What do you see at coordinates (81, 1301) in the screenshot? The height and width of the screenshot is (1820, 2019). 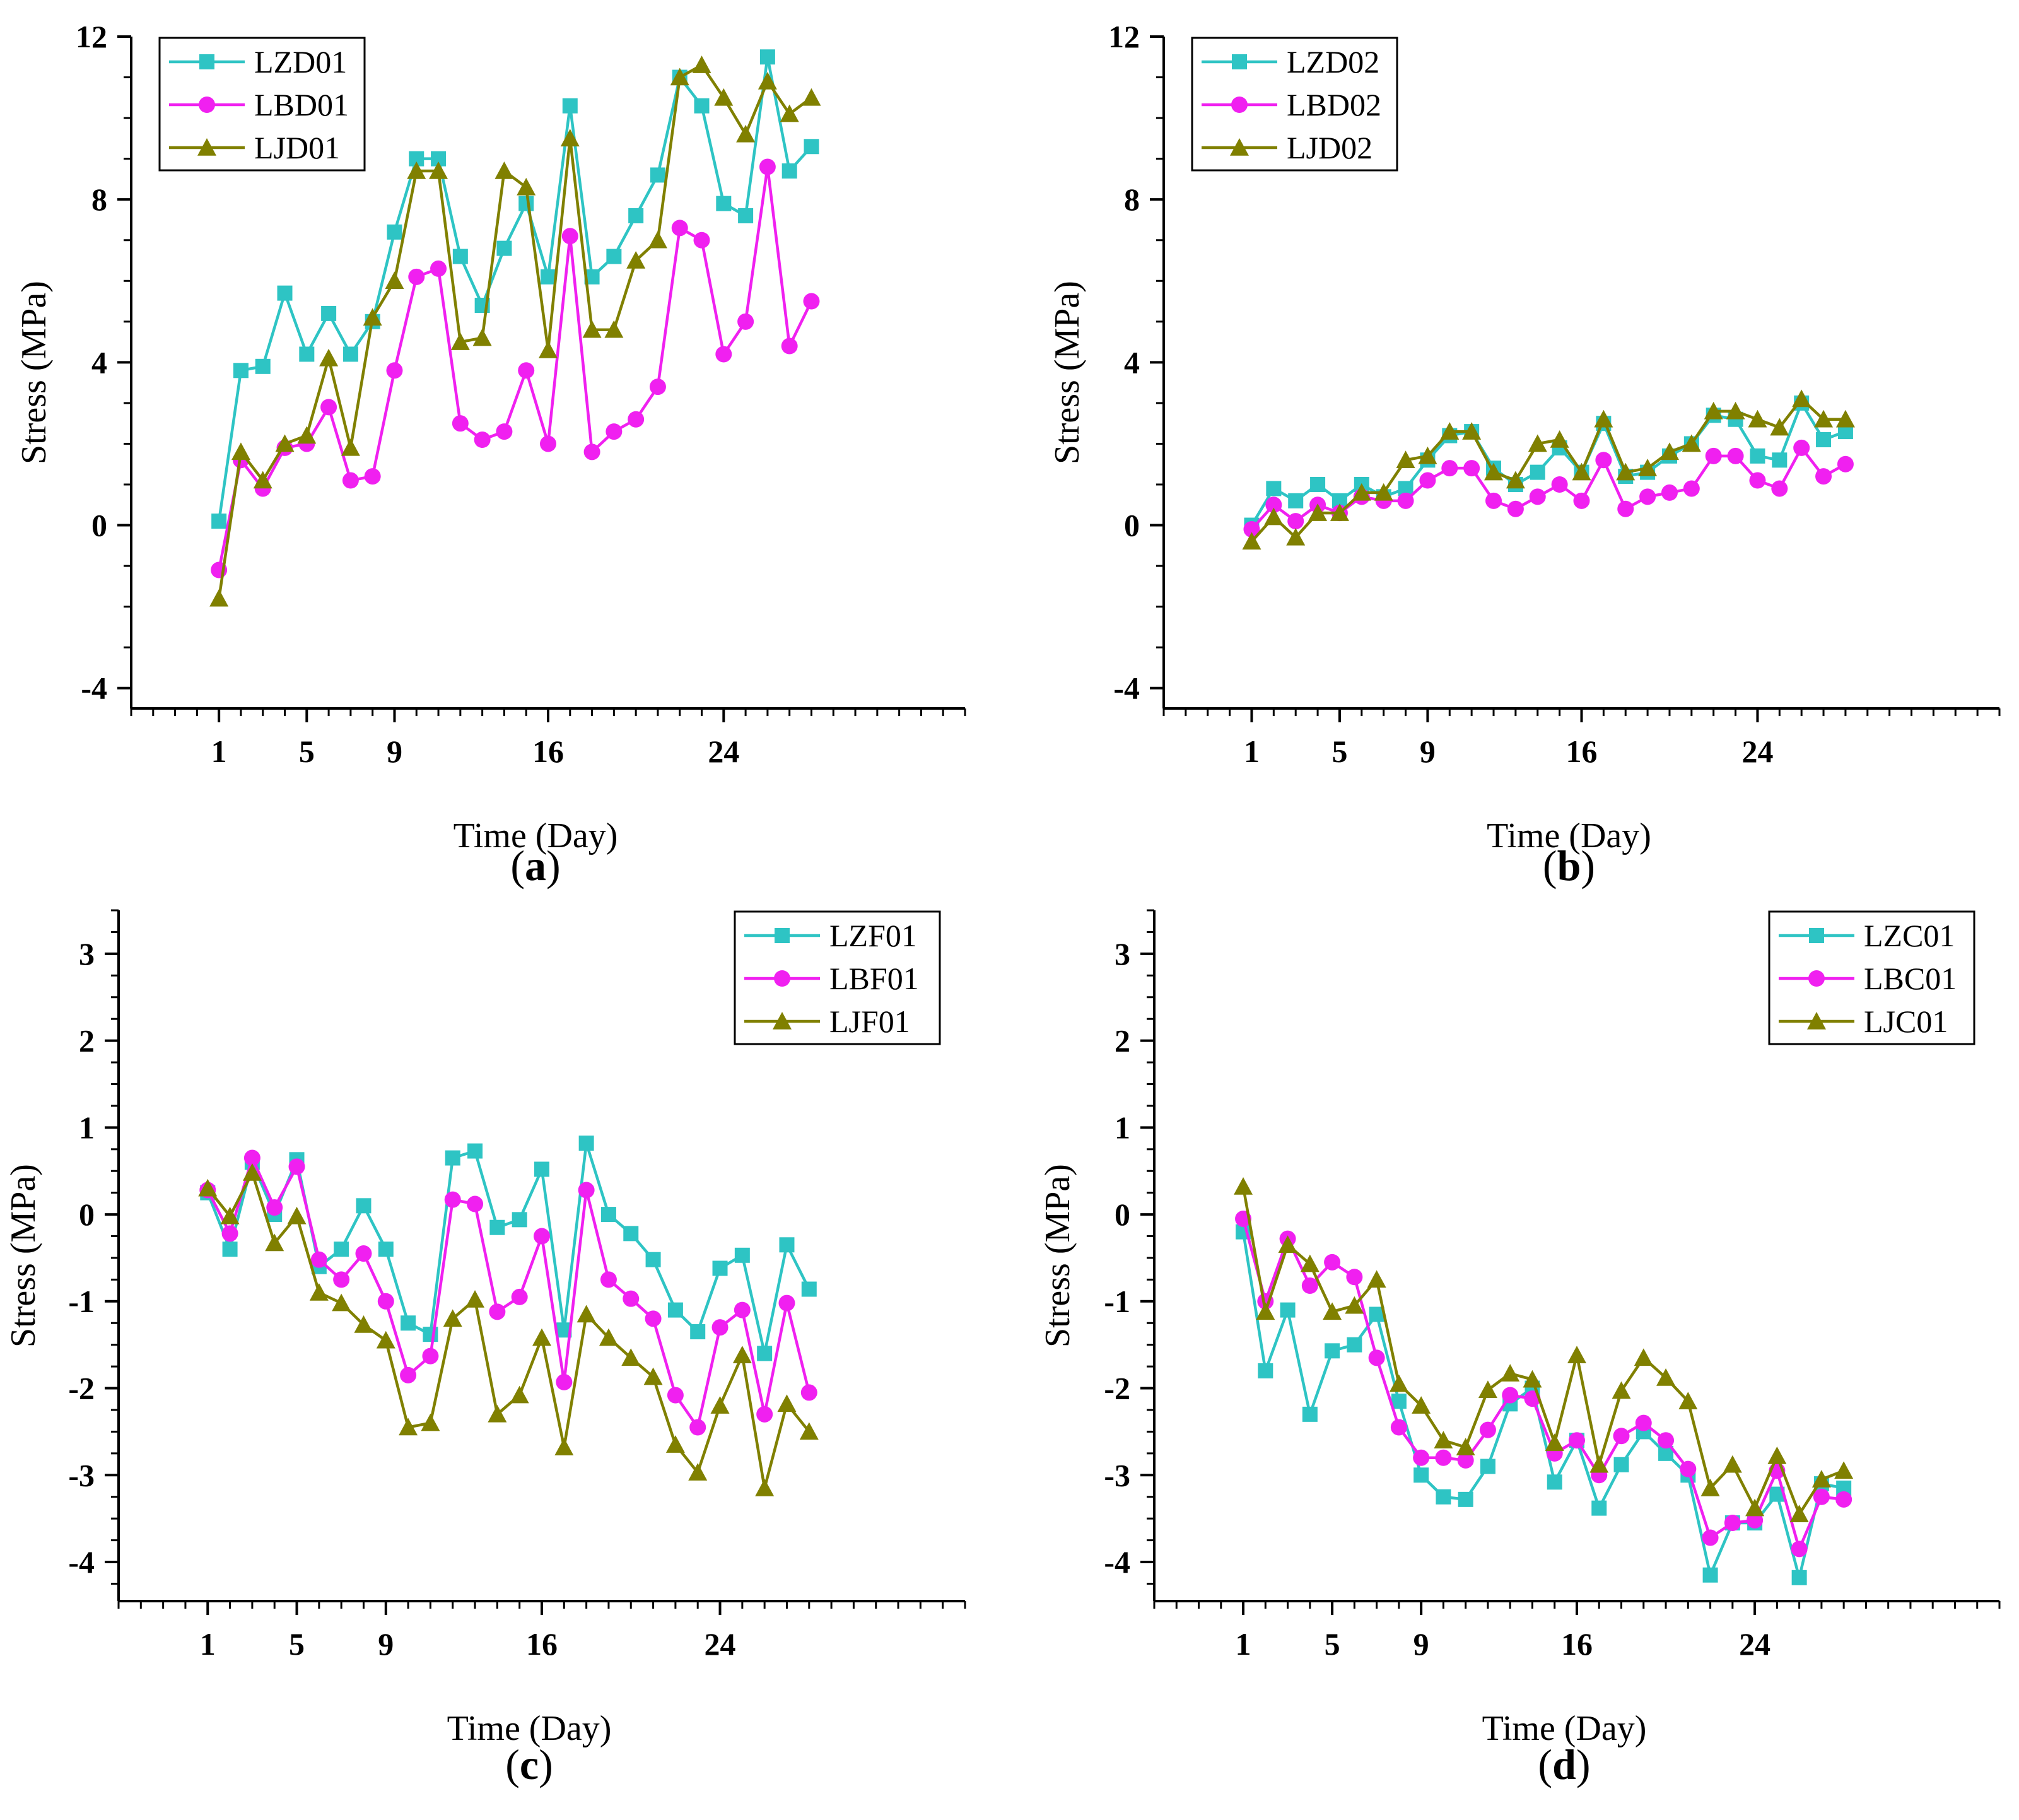 I see `y-tick-label: -1` at bounding box center [81, 1301].